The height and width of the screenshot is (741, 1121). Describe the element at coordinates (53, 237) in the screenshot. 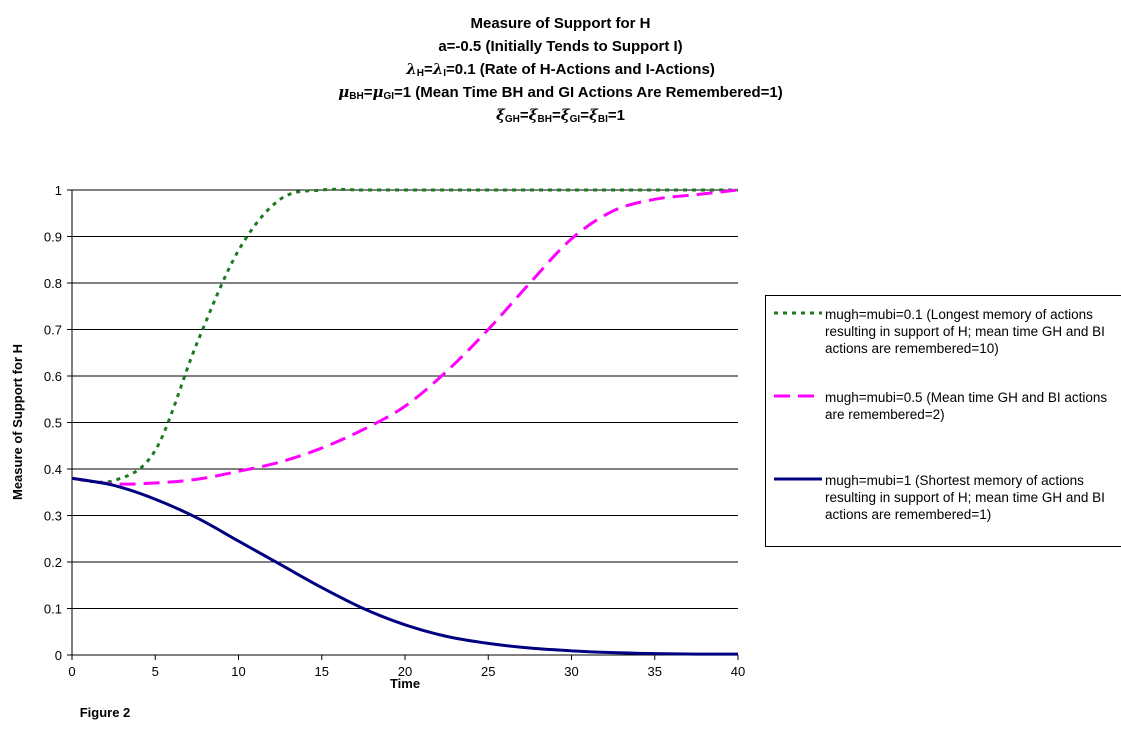

I see `y-tick-label: 0.9` at that location.